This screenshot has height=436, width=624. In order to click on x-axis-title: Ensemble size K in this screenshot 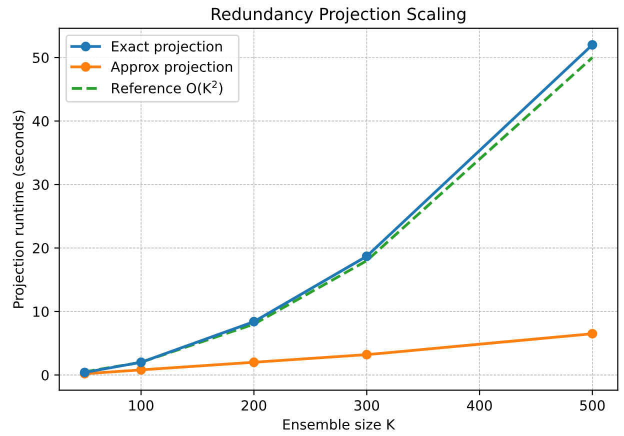, I will do `click(339, 424)`.